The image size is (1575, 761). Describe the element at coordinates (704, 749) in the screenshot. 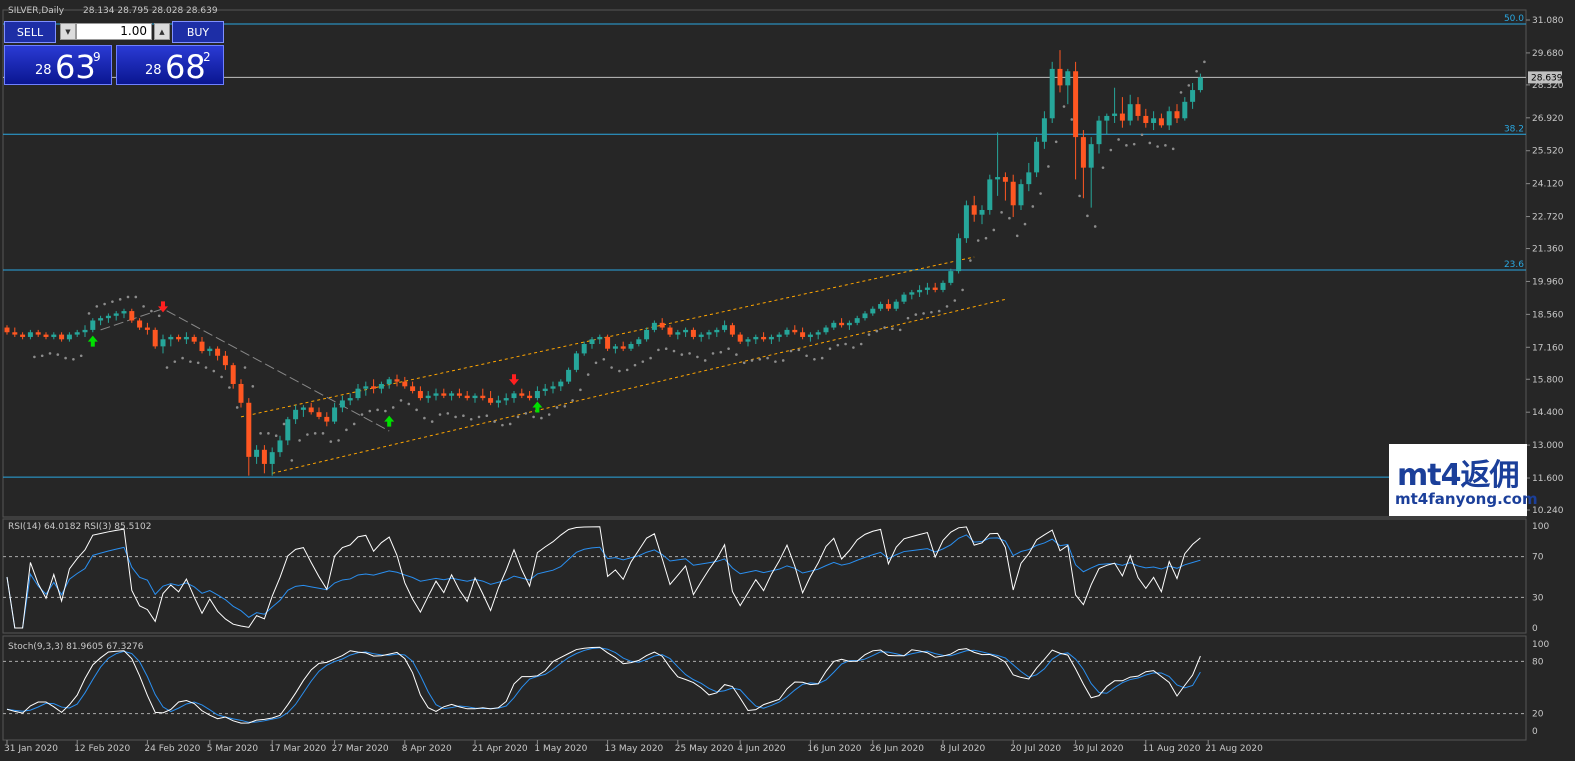

I see `time-tick-label: 25 May 2020` at that location.